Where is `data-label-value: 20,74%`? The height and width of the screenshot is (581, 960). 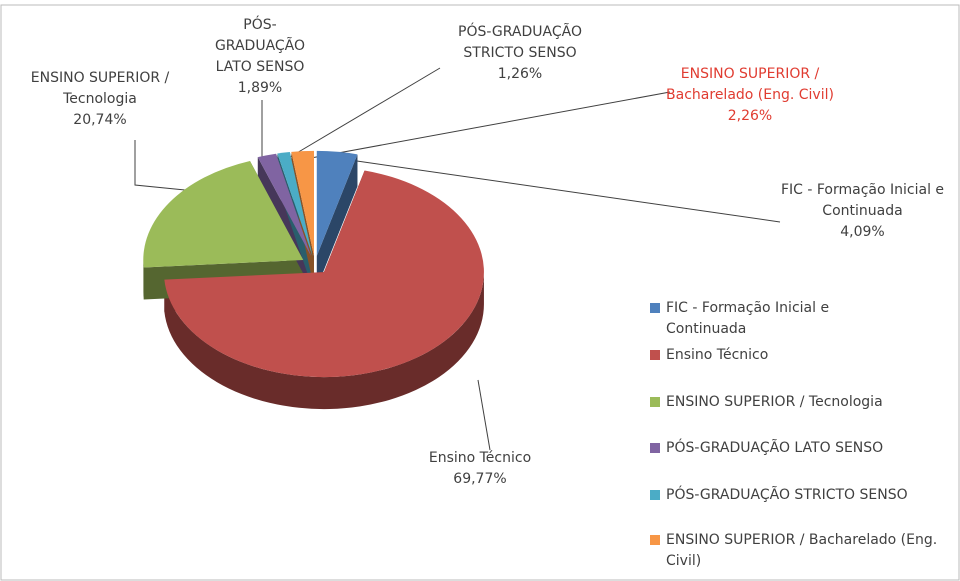 data-label-value: 20,74% is located at coordinates (100, 120).